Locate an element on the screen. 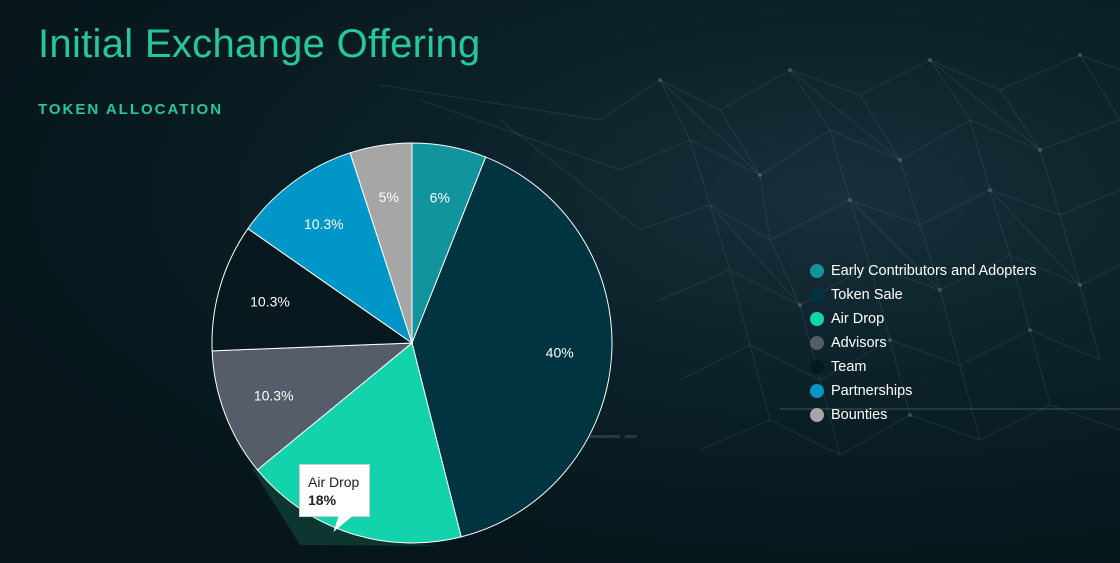 The height and width of the screenshot is (563, 1120). tooltip-label: Air Drop is located at coordinates (334, 482).